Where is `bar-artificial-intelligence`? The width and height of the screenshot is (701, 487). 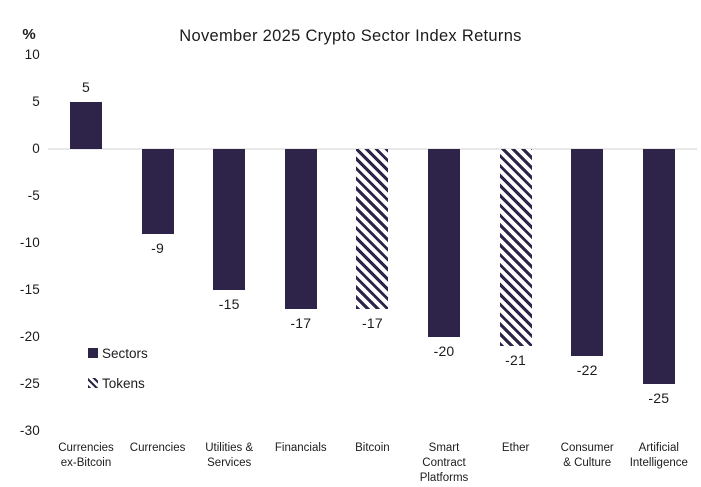
bar-artificial-intelligence is located at coordinates (658, 266).